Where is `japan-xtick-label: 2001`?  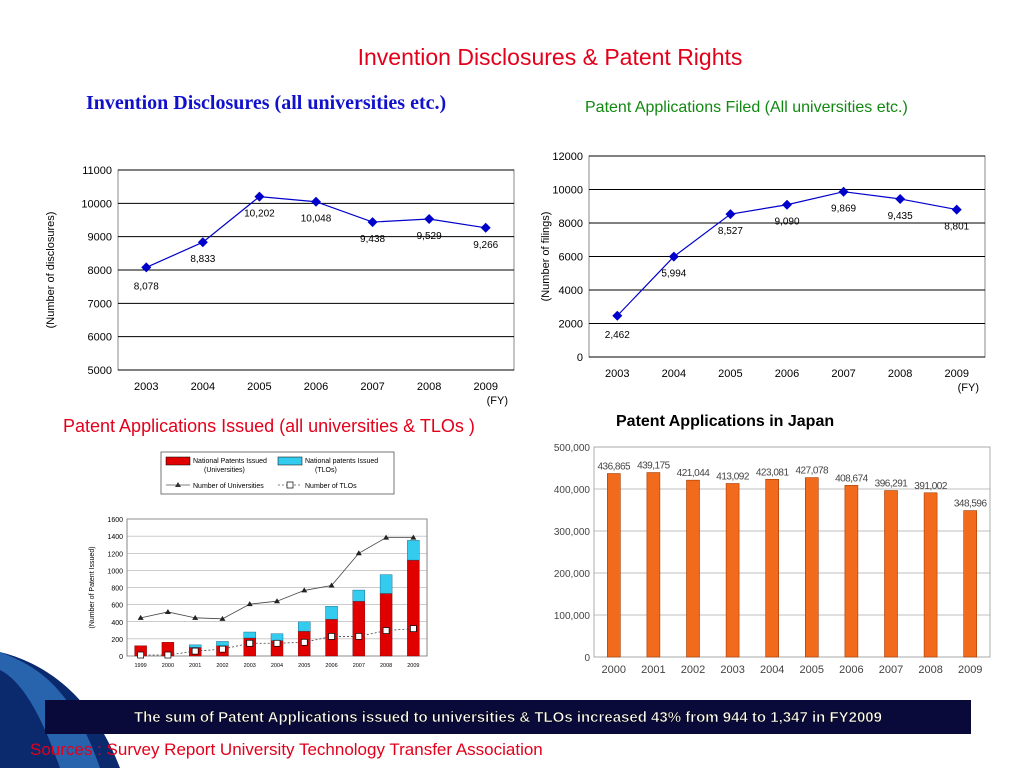
japan-xtick-label: 2001 is located at coordinates (653, 670).